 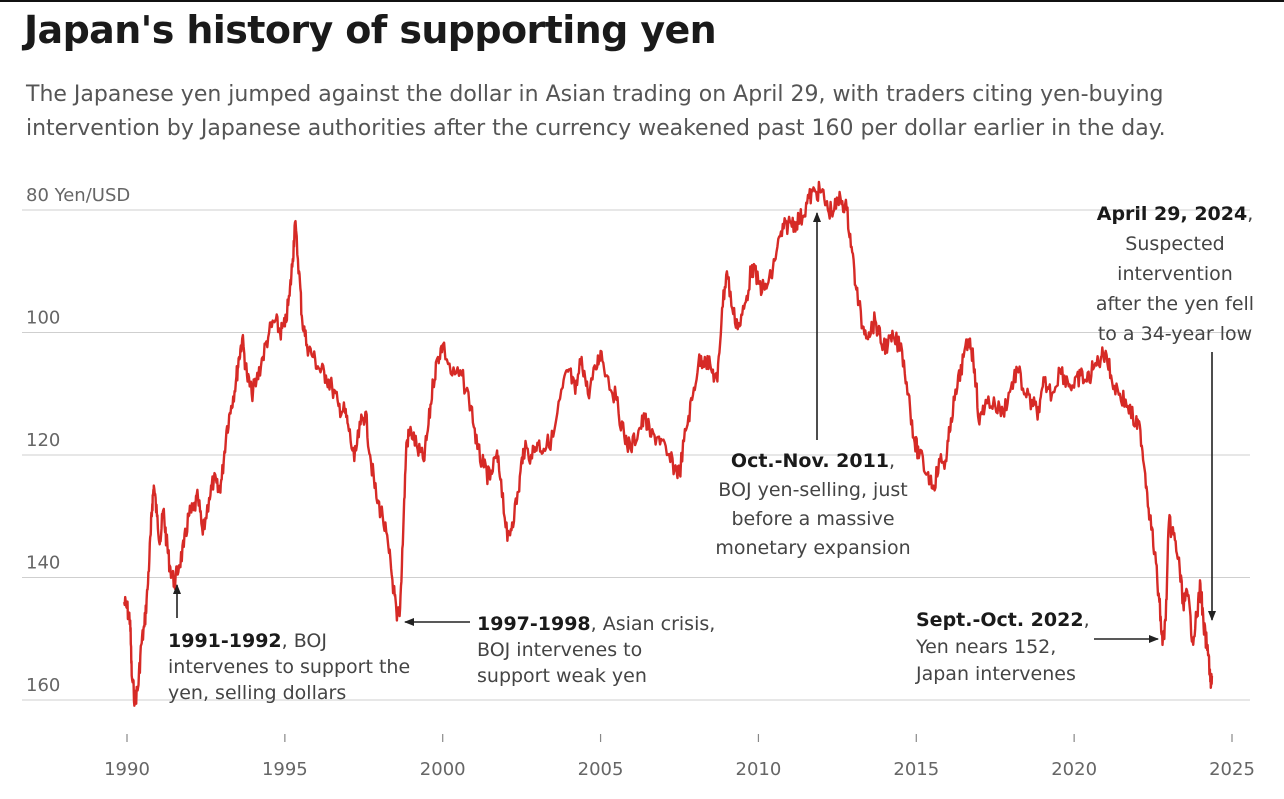 I want to click on annotation-1997-heading: 1997-1998, Asian crisis,, so click(x=596, y=624).